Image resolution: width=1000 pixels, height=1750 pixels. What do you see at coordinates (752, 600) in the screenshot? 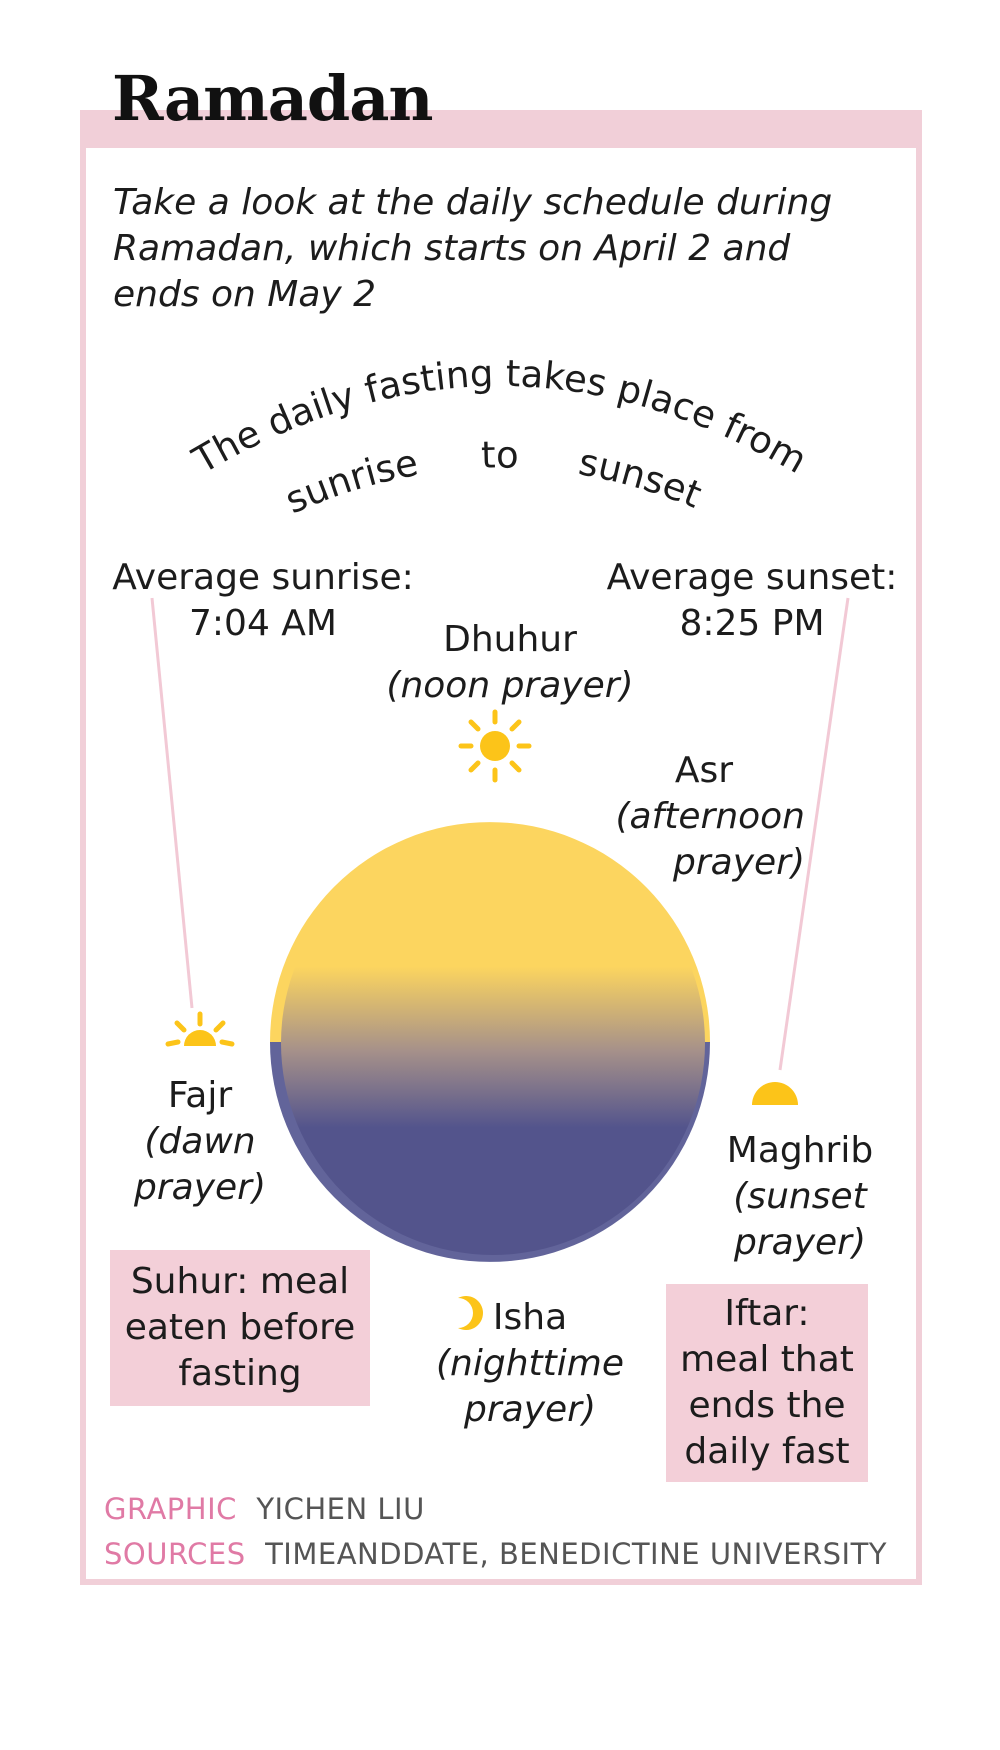
I see `sunset-label: Average sunset: 8:25 PM` at bounding box center [752, 600].